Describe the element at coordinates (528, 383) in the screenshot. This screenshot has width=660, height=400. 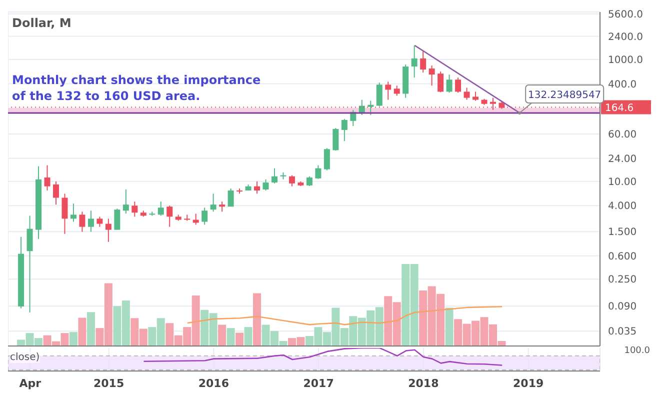
I see `x-tick-label: 2019` at that location.